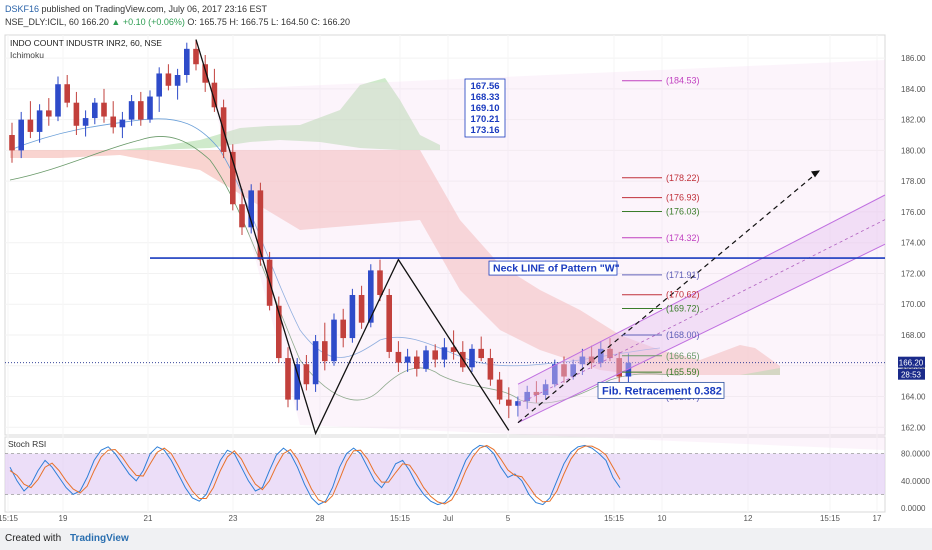  What do you see at coordinates (913, 508) in the screenshot?
I see `stoch-tick-label: 0.0000` at bounding box center [913, 508].